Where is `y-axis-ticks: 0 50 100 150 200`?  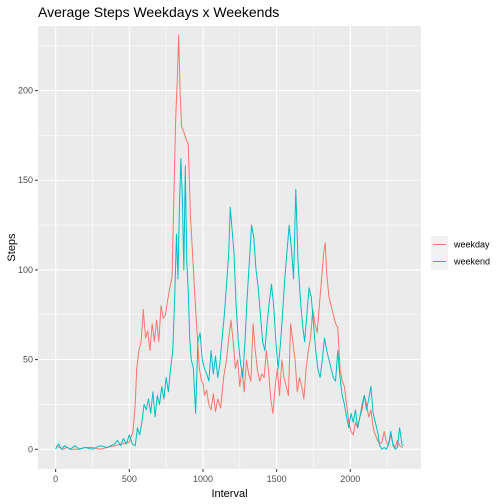
y-axis-ticks: 0 50 100 150 200 is located at coordinates (28, 270).